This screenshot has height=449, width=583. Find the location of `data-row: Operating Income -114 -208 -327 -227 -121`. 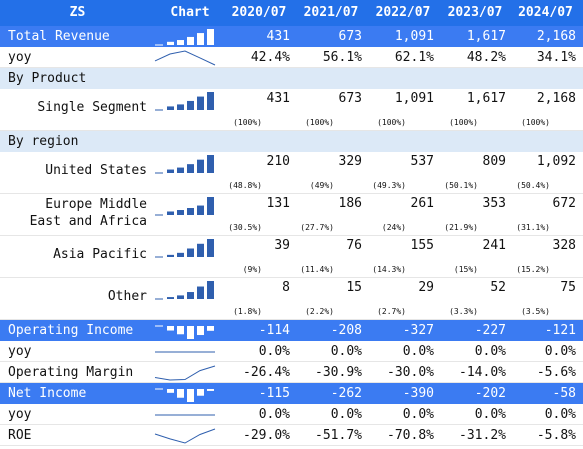

data-row: Operating Income -114 -208 -327 -227 -121 is located at coordinates (291, 330).